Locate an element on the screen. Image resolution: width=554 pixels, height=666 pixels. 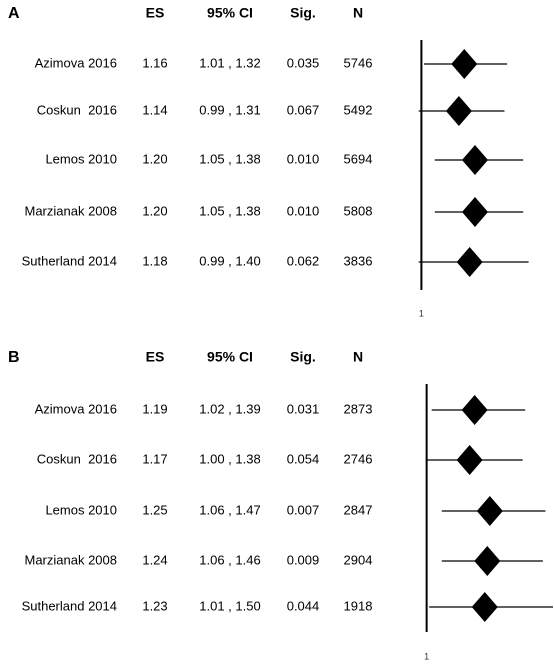
n-value: 1918 is located at coordinates (358, 605).